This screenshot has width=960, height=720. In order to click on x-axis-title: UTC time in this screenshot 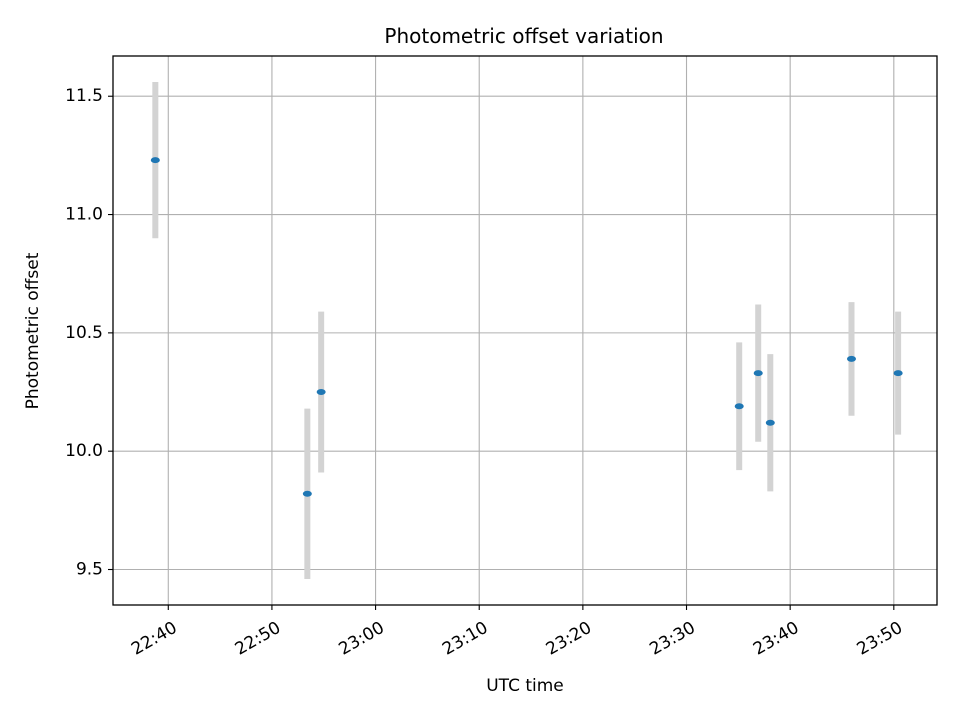, I will do `click(525, 686)`.